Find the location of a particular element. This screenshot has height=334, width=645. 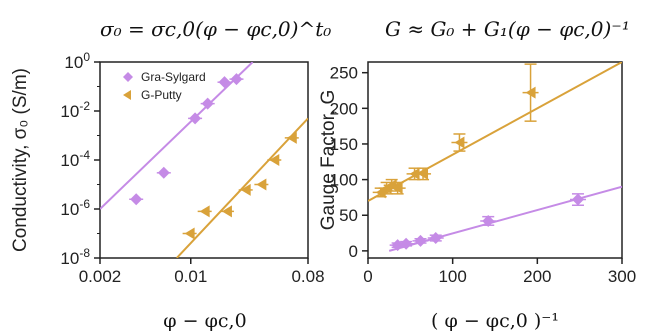

y-tick-label: 0 is located at coordinates (353, 251).